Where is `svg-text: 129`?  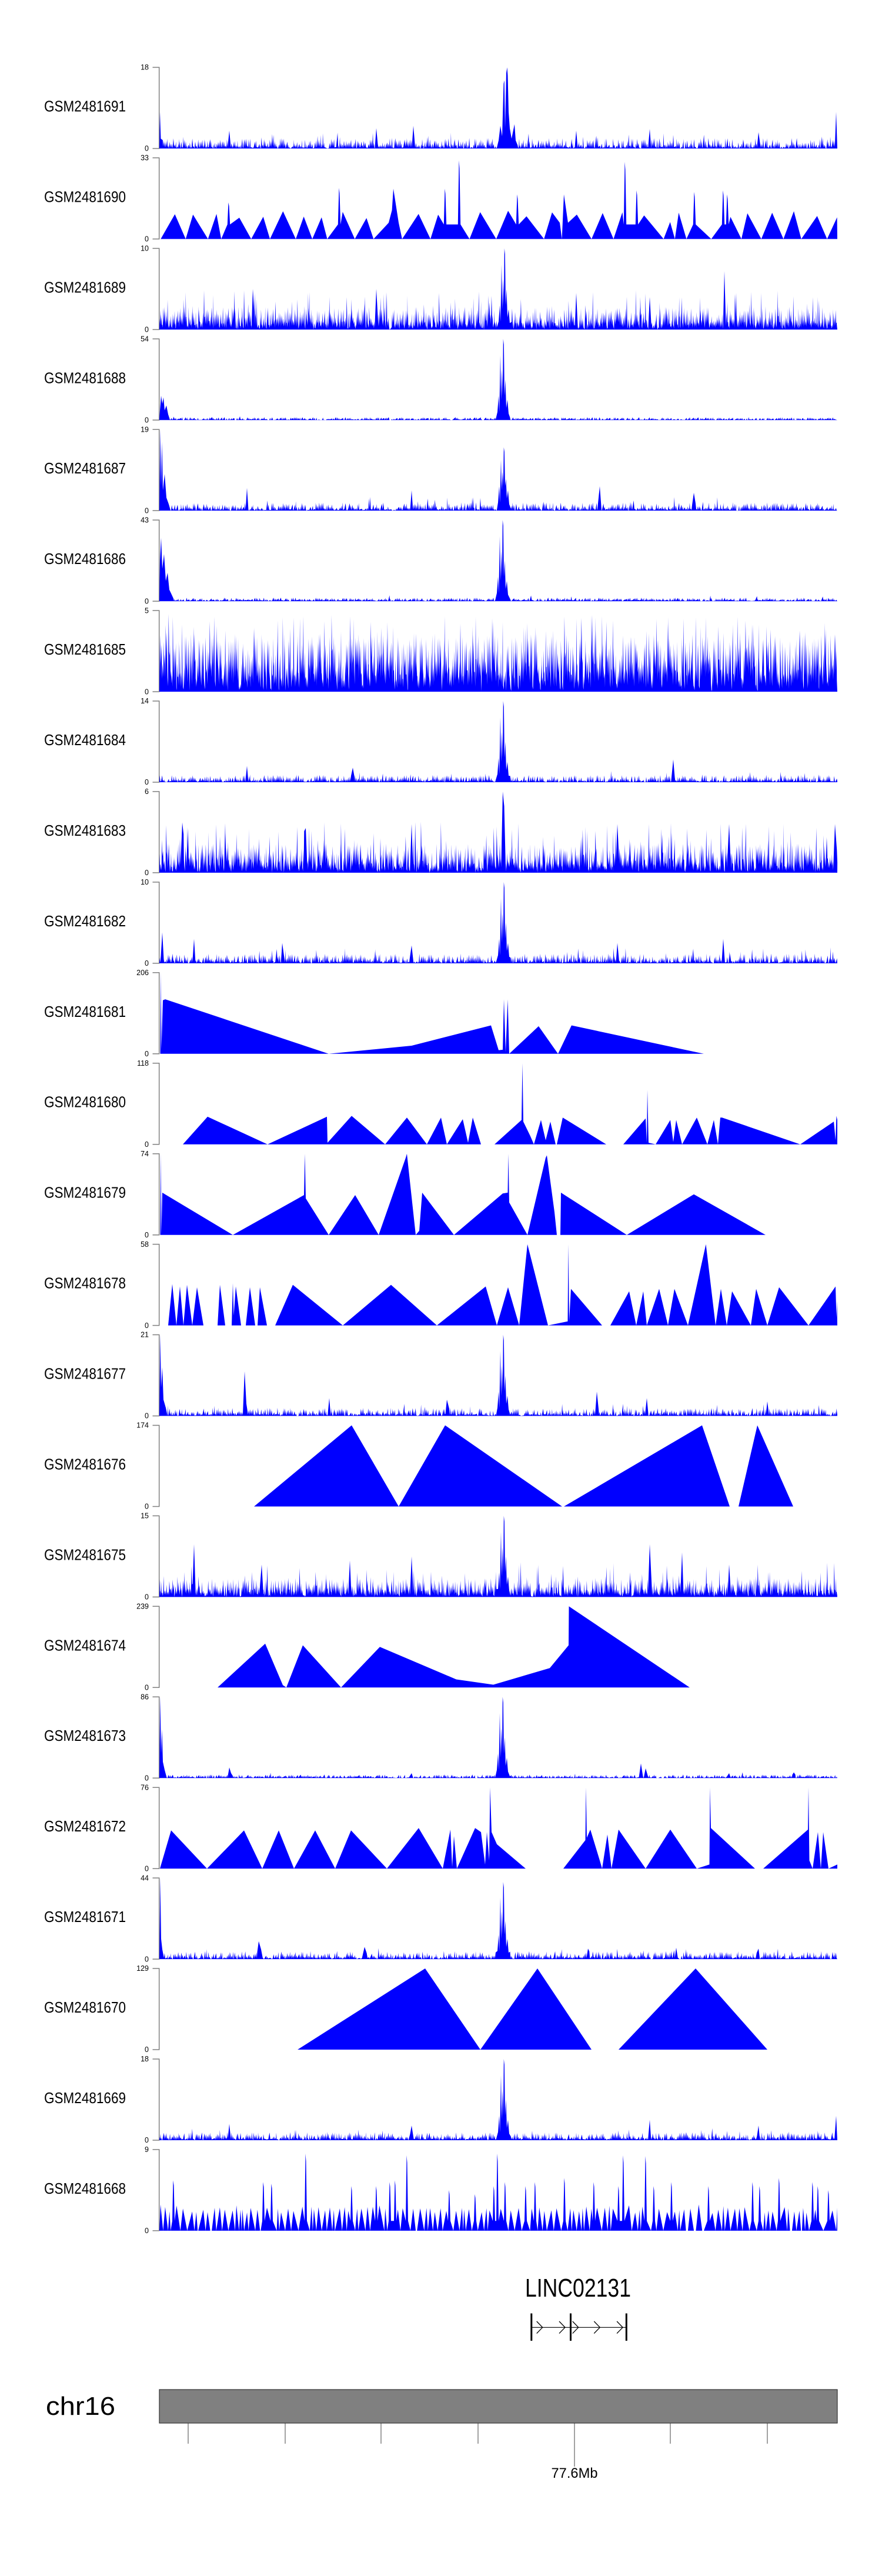 svg-text: 129 is located at coordinates (142, 1968).